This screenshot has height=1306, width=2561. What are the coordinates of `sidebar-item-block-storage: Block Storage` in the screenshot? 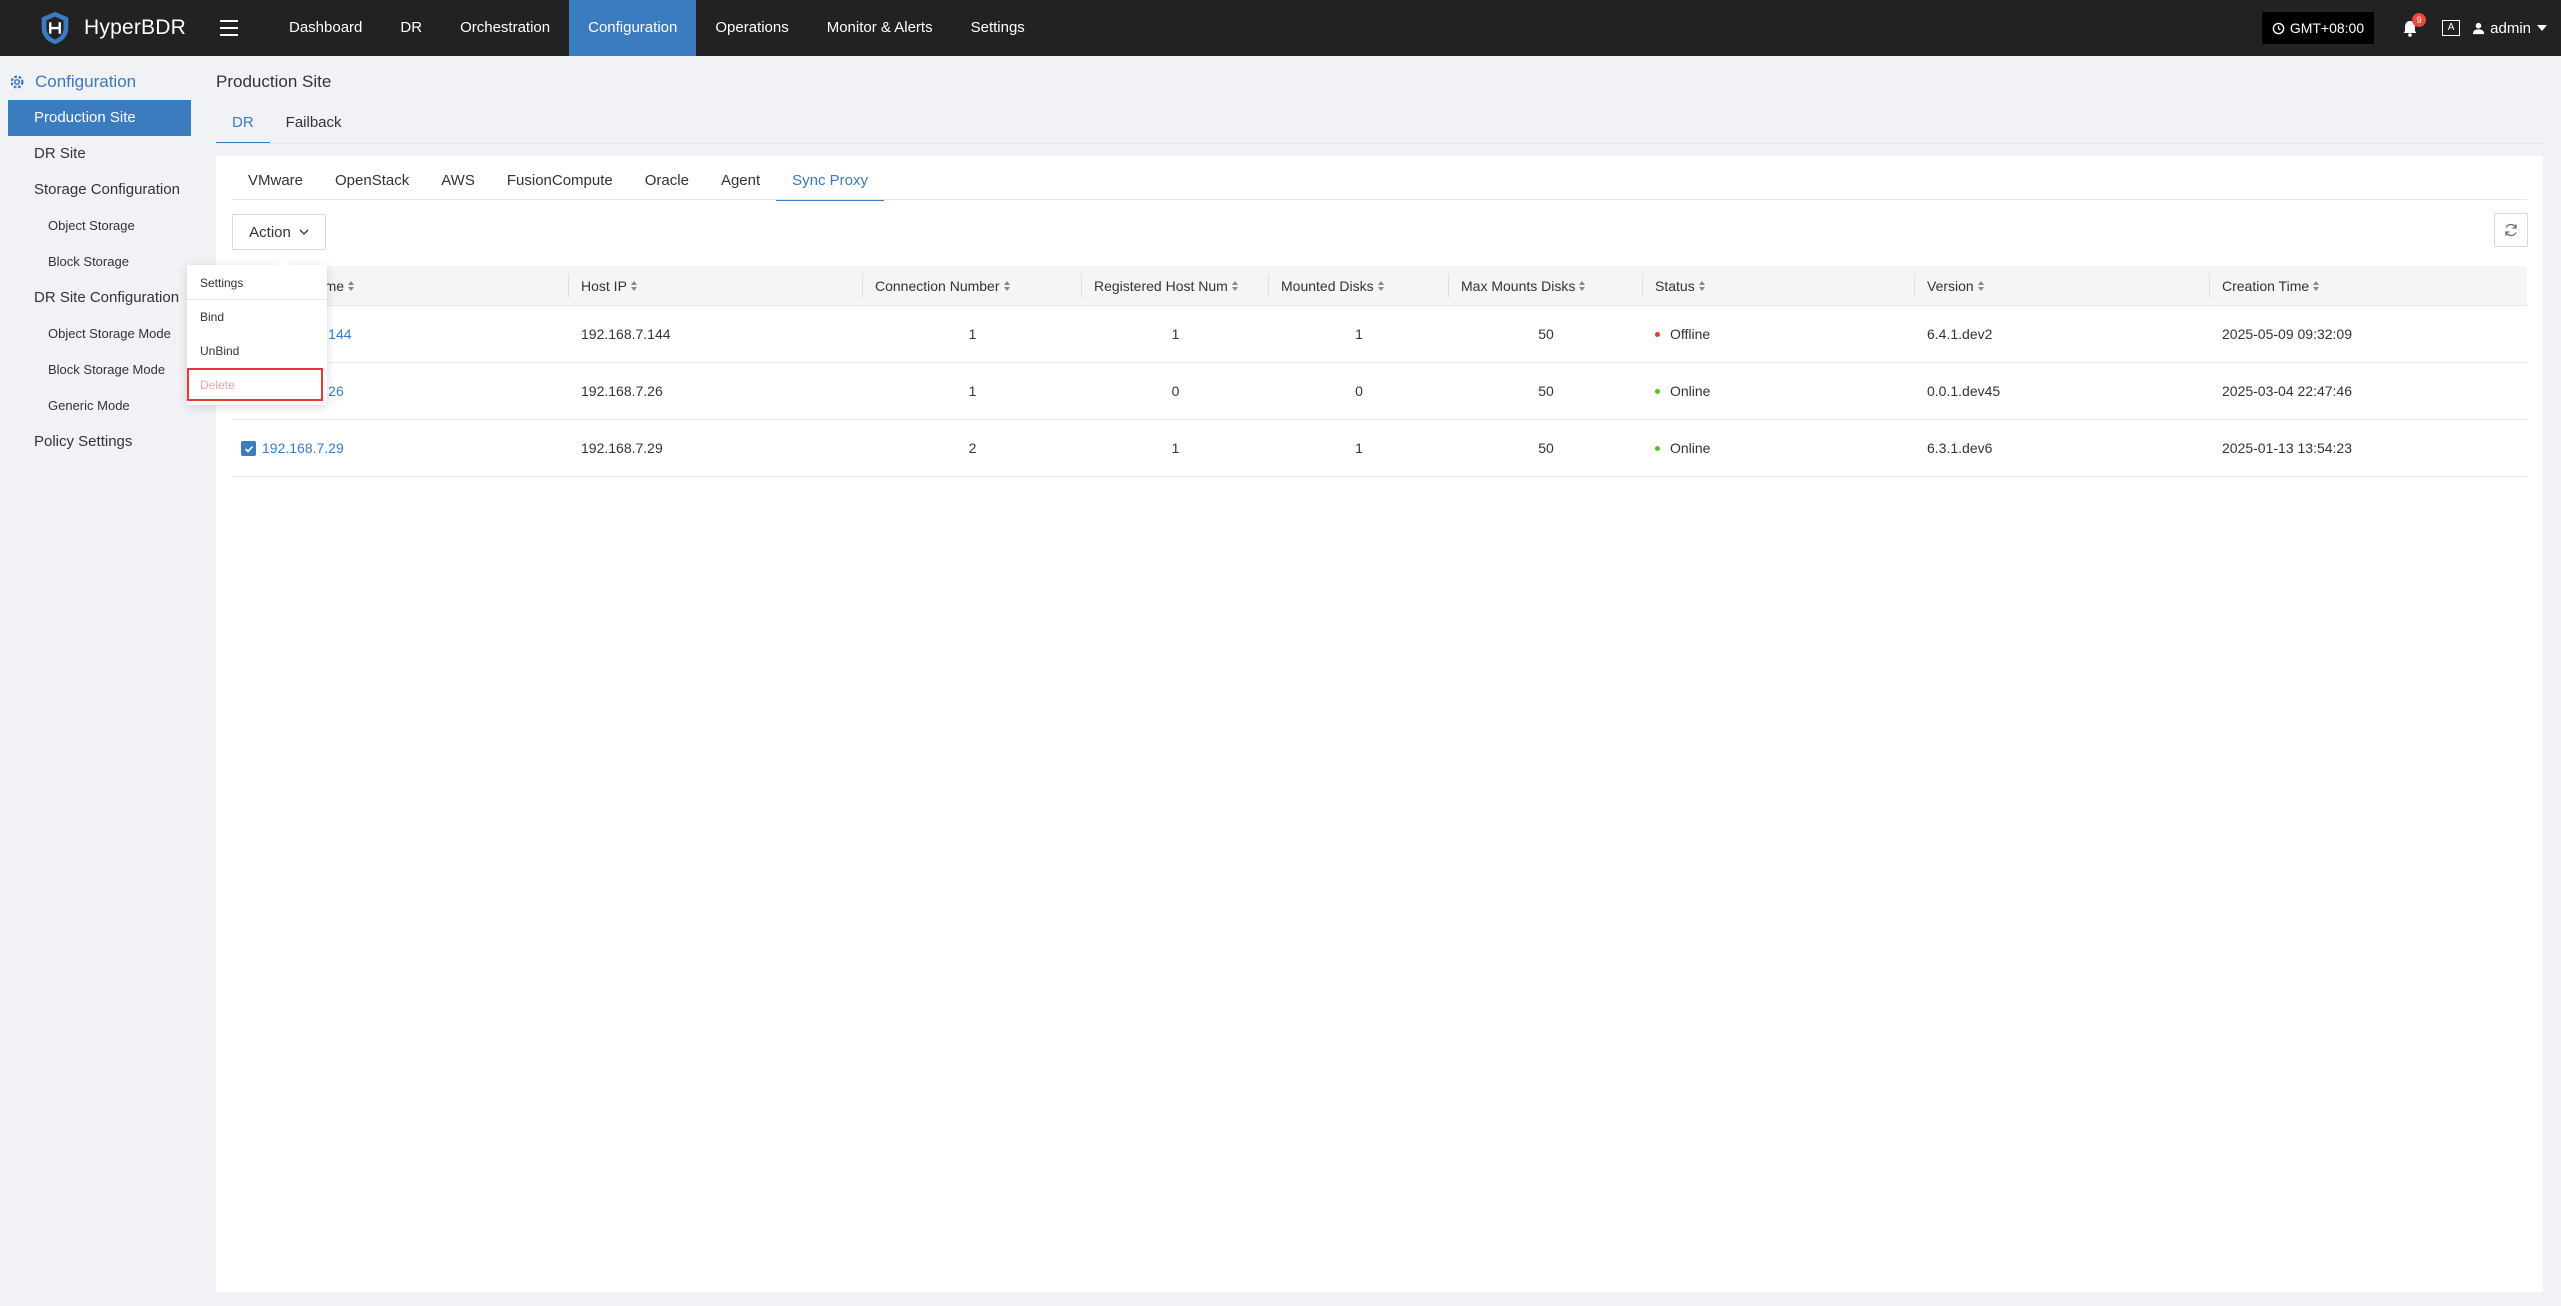 It's located at (88, 261).